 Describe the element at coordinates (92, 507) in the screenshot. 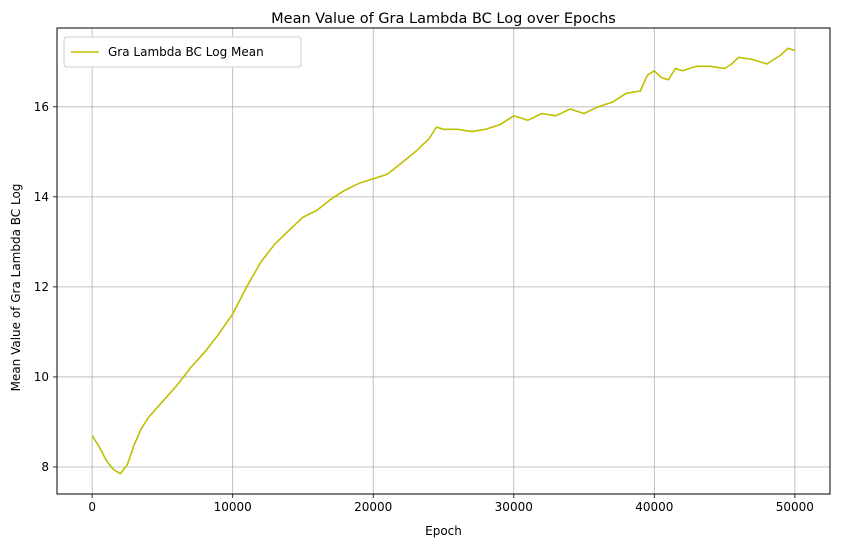

I see `x-tick-label: 0` at that location.